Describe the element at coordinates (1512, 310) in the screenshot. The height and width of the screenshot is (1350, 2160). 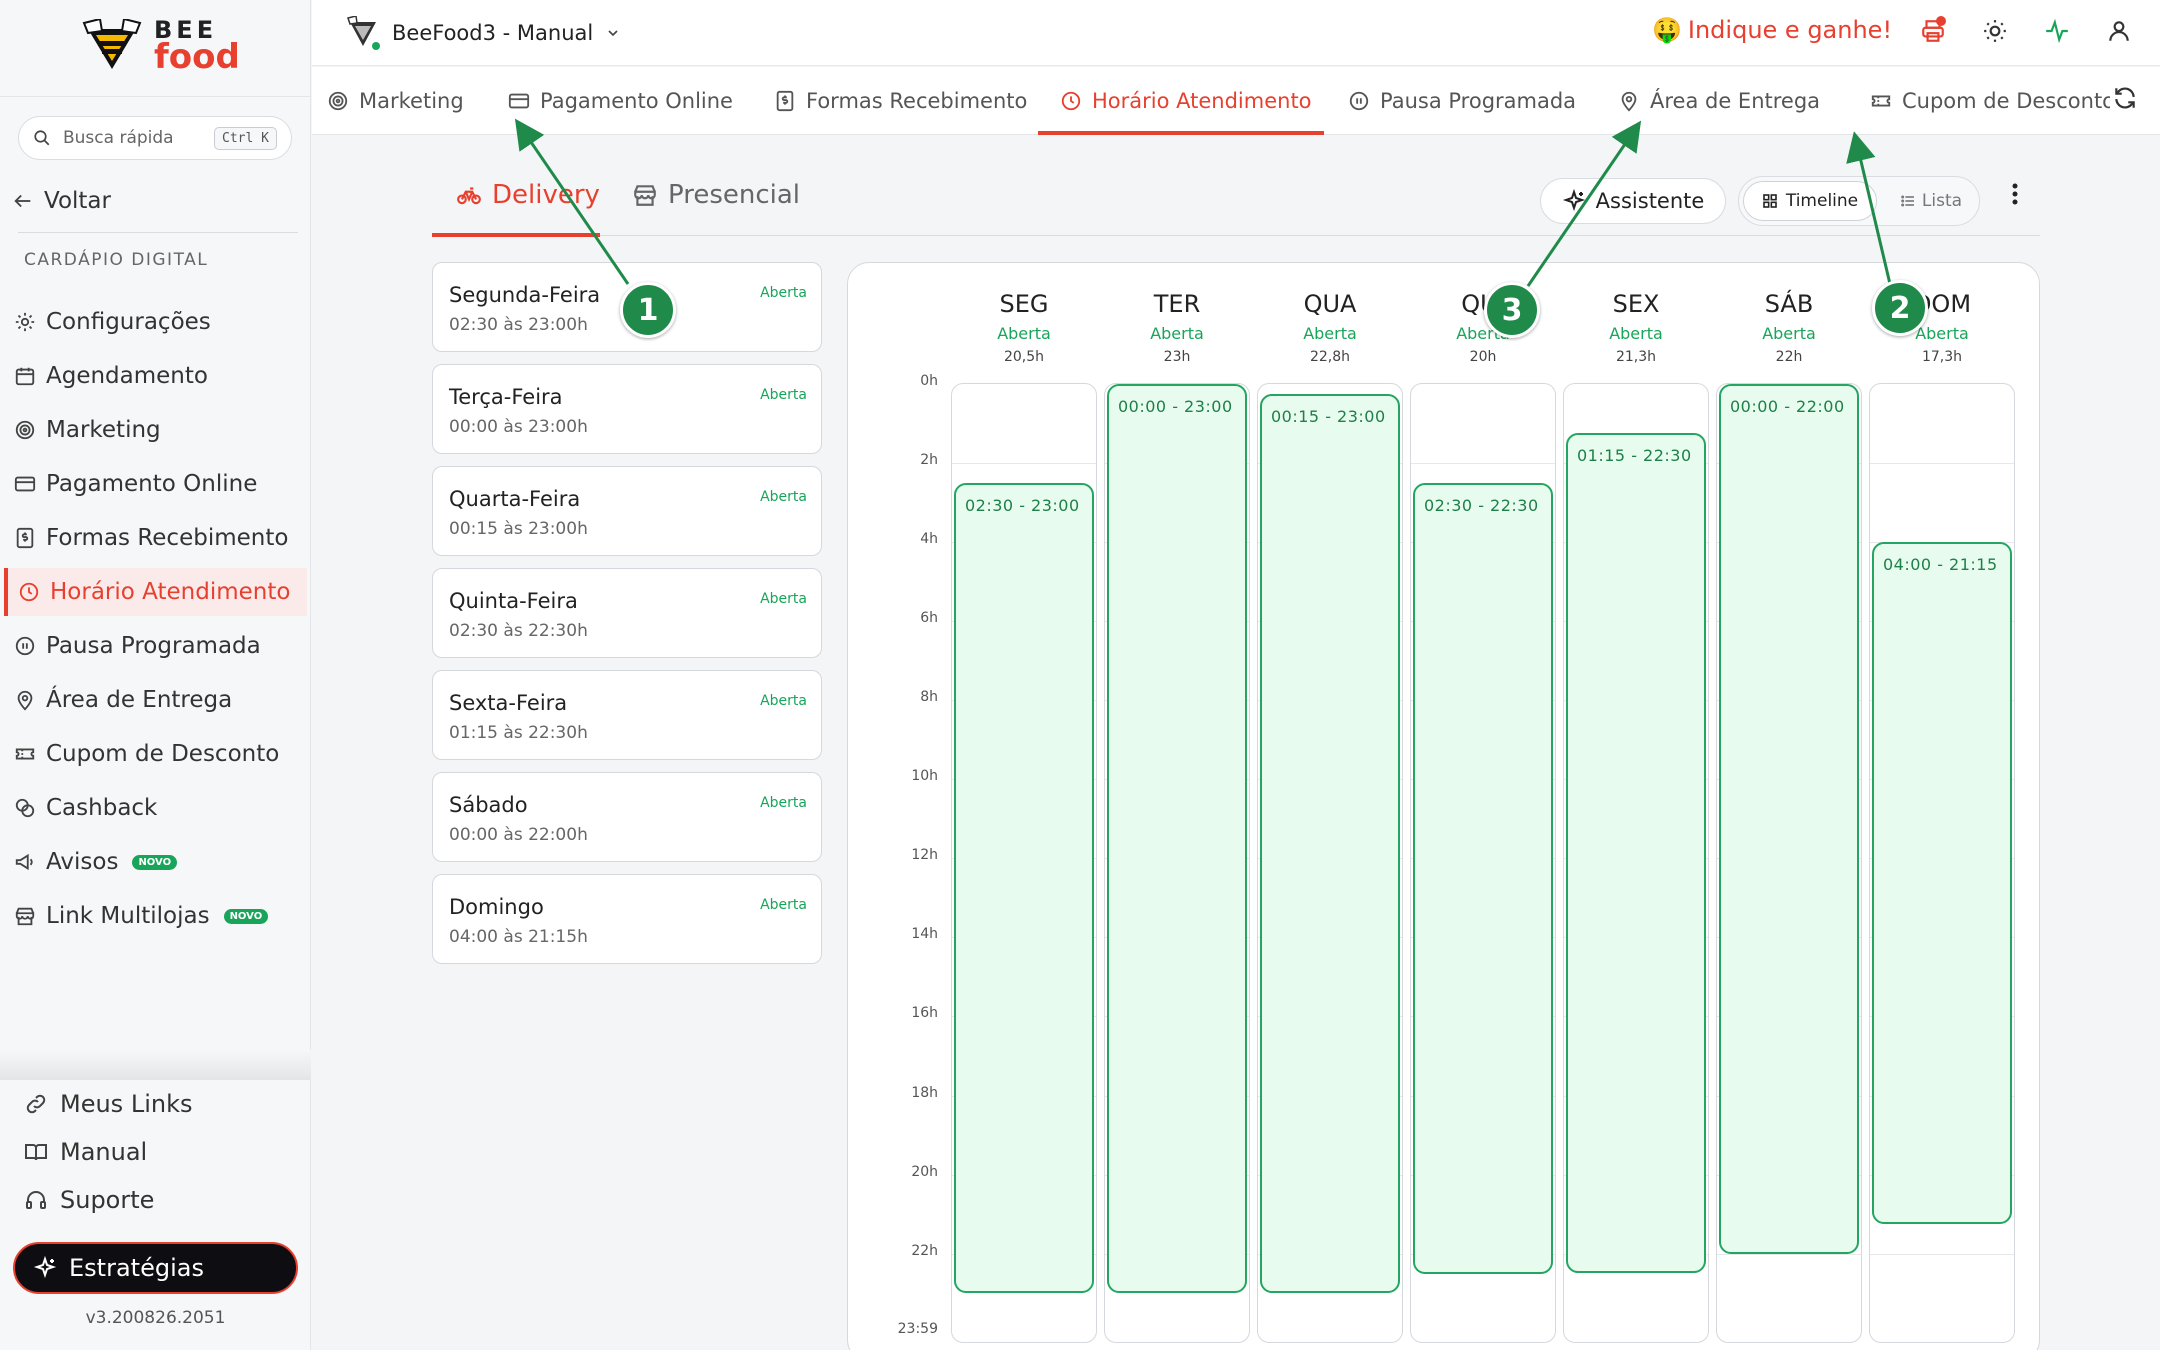
I see `annotation-callout-3: 3` at that location.